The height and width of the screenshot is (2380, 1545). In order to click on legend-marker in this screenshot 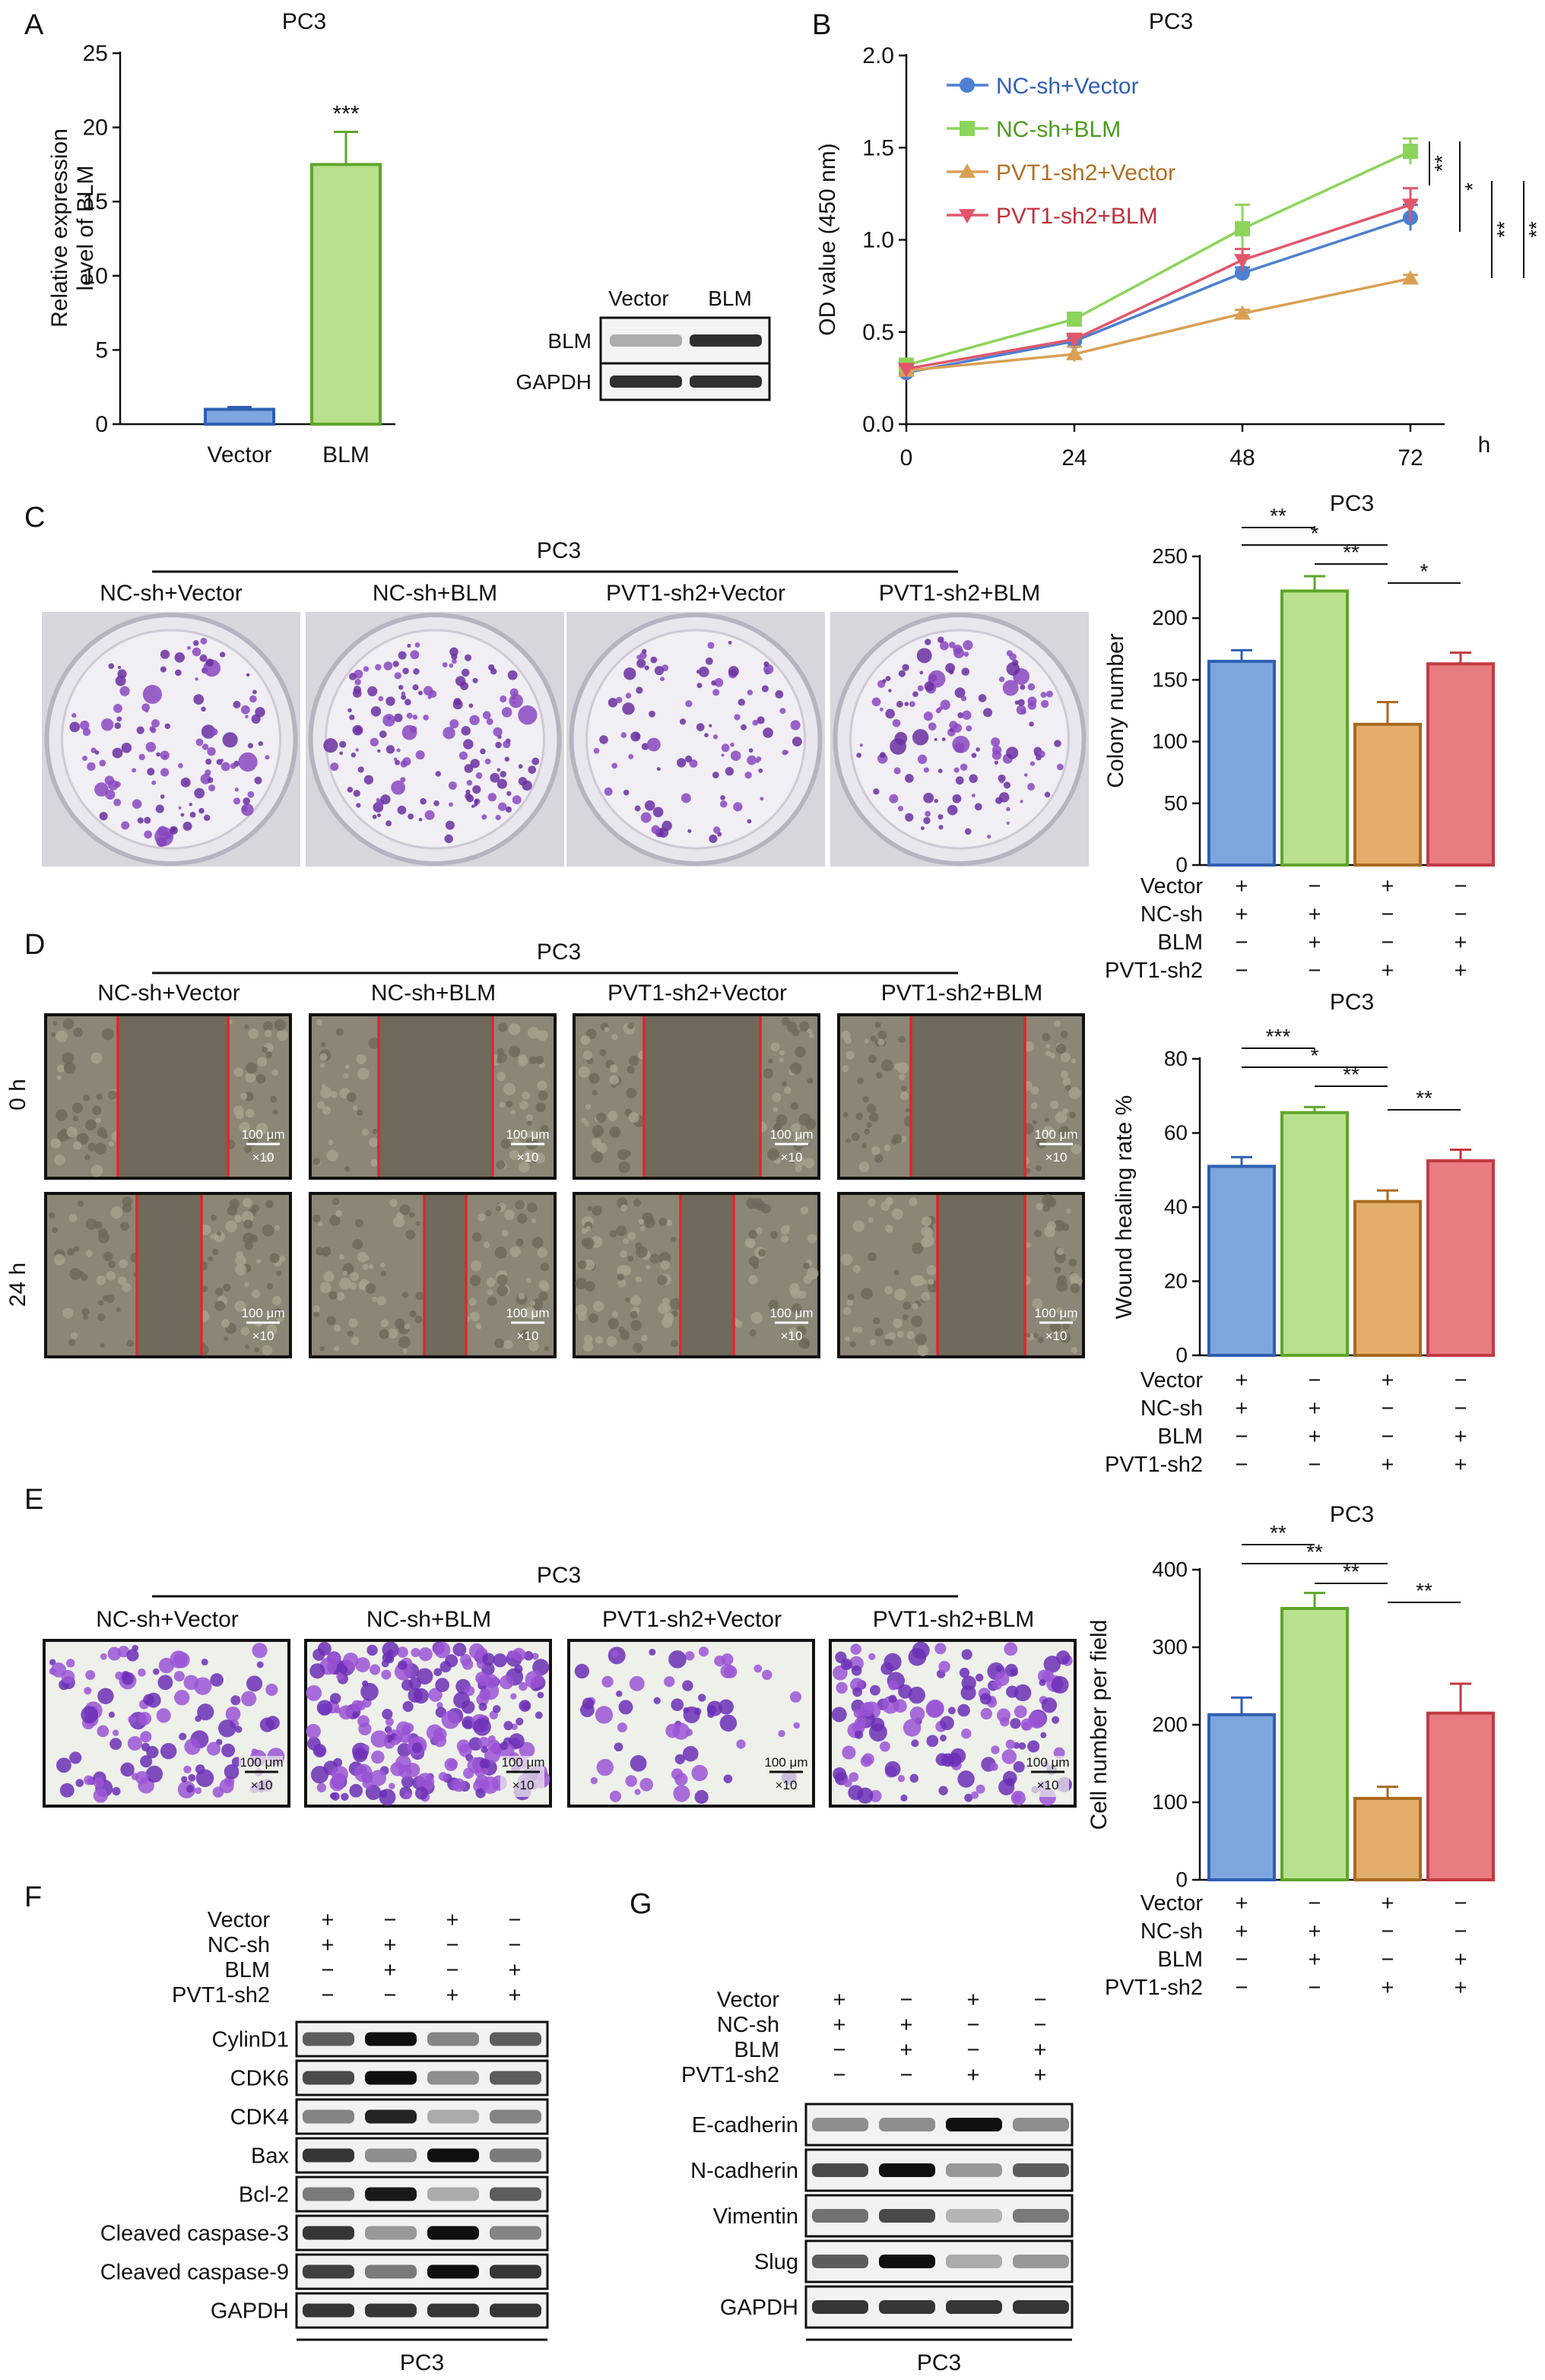, I will do `click(967, 128)`.